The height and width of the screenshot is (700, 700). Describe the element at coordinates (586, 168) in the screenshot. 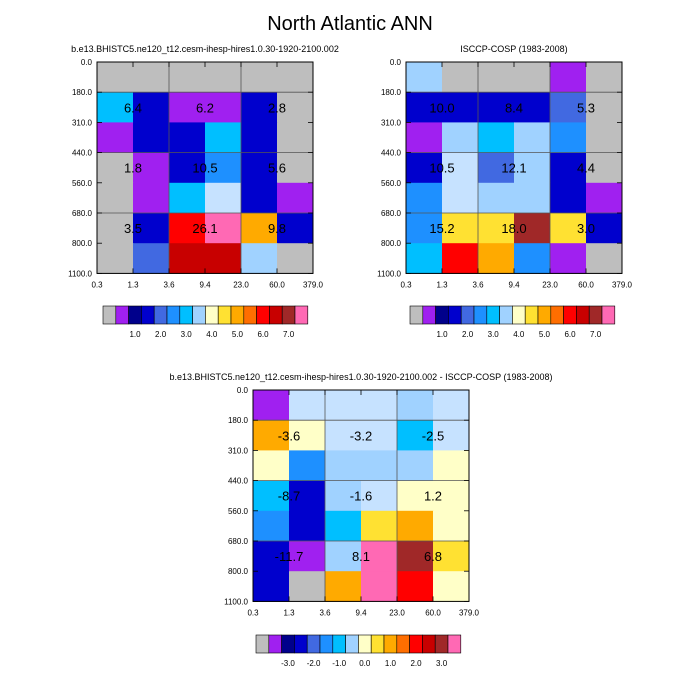

I see `block-value-label: 4.4` at that location.